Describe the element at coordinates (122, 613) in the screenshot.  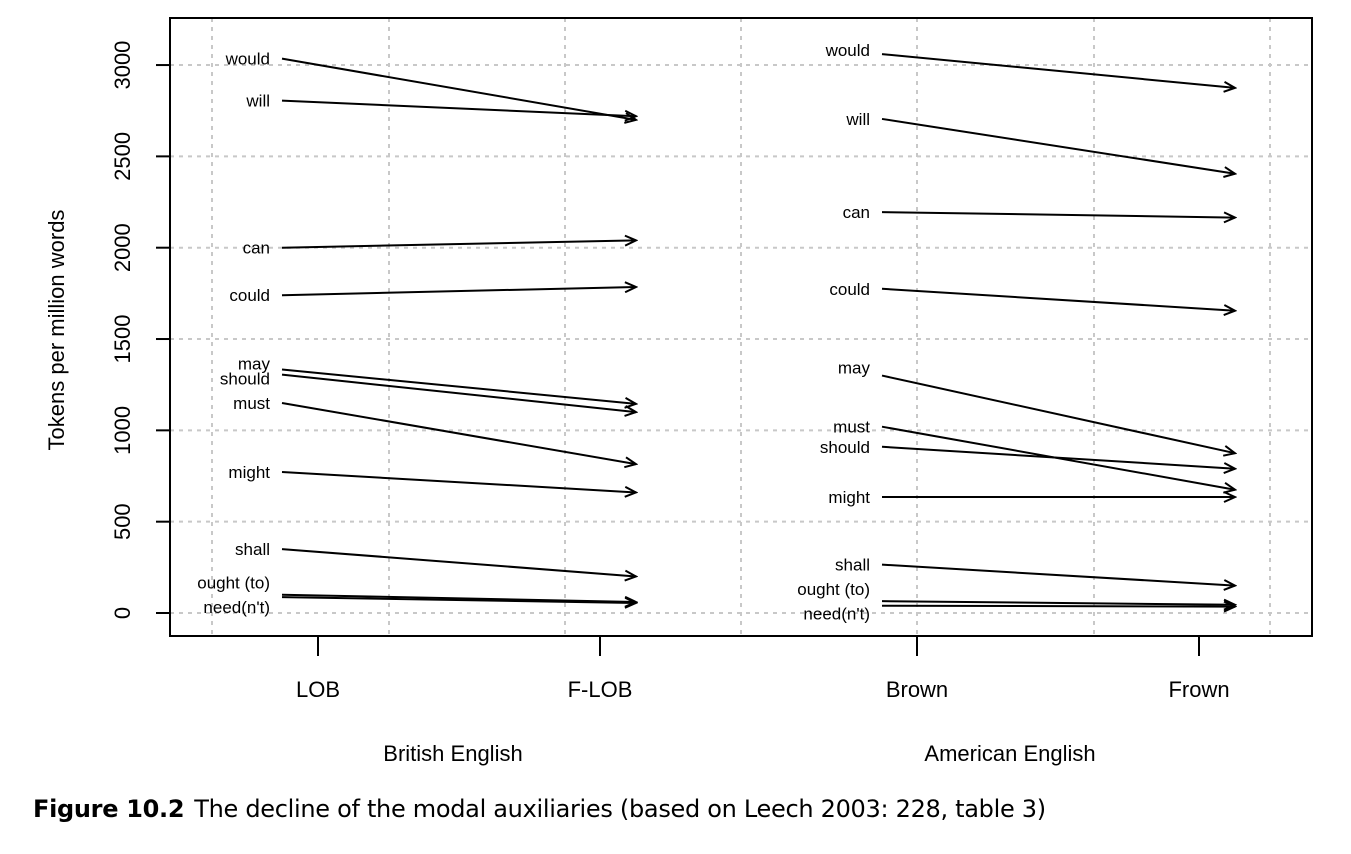
I see `y-tick-label: 0` at that location.